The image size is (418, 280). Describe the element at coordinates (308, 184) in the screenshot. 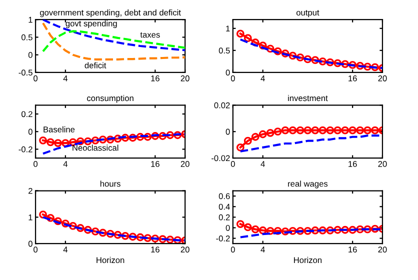

I see `chart-title: real wages` at that location.